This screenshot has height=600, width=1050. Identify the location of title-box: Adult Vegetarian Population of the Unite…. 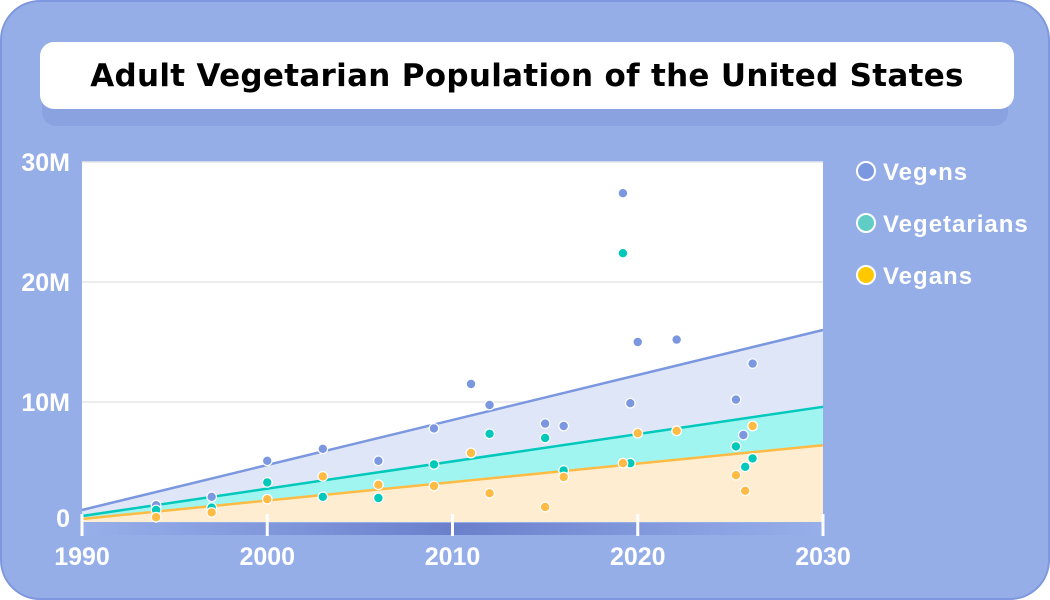
(527, 75).